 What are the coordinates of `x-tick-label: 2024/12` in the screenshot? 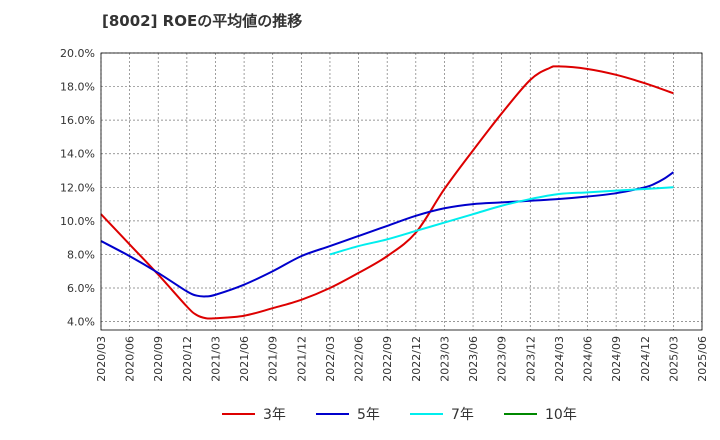 It's located at (645, 359).